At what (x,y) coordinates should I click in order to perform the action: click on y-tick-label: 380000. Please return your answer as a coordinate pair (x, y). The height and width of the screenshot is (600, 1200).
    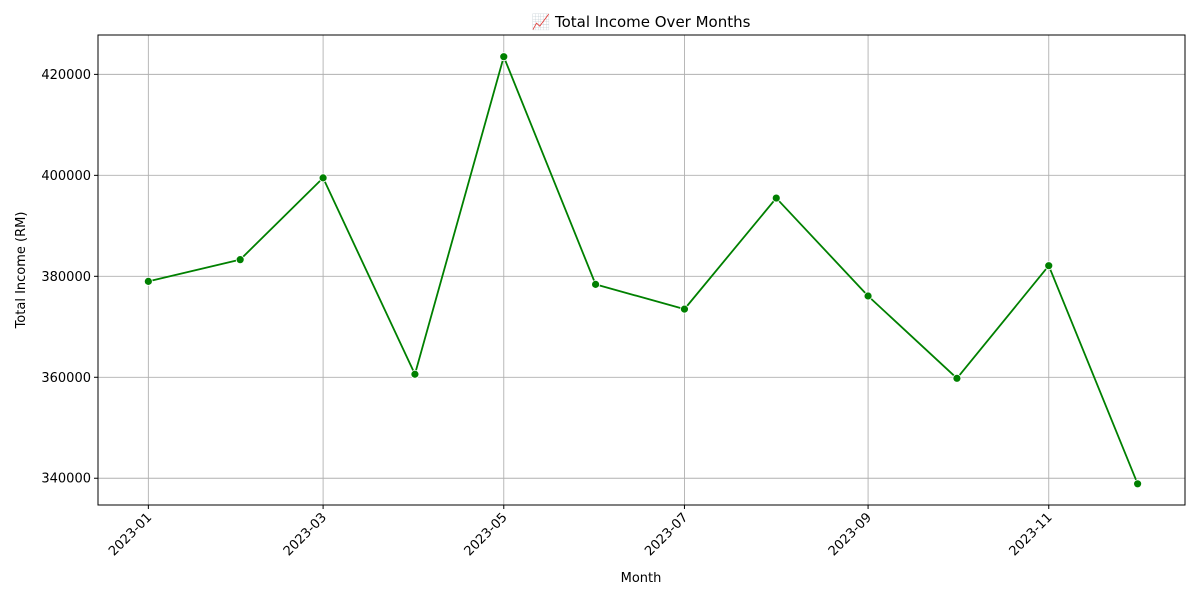
    Looking at the image, I should click on (66, 277).